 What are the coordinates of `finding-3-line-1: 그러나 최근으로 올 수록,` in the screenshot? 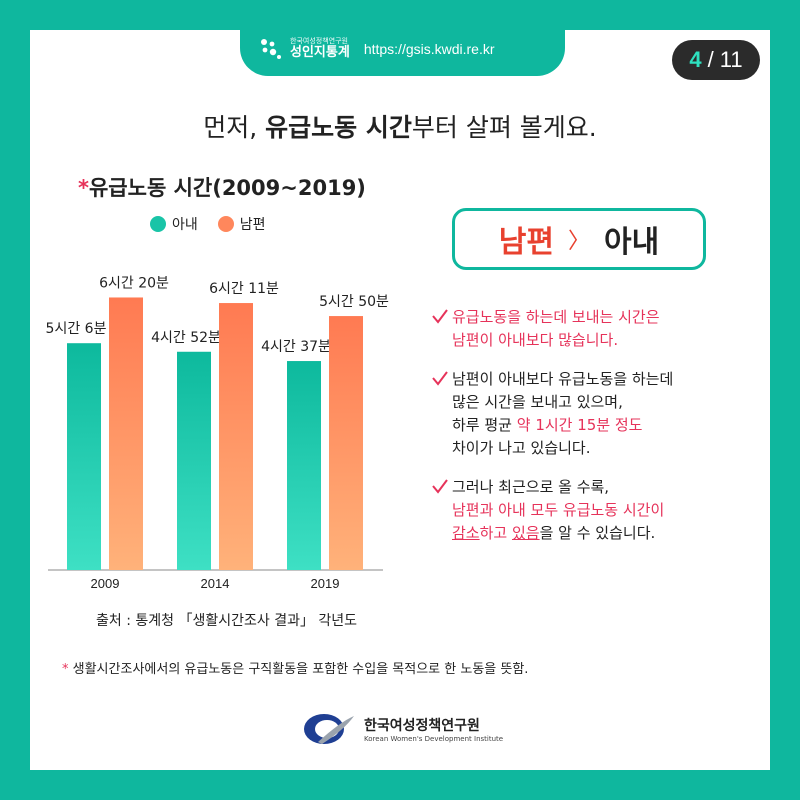 It's located at (531, 487).